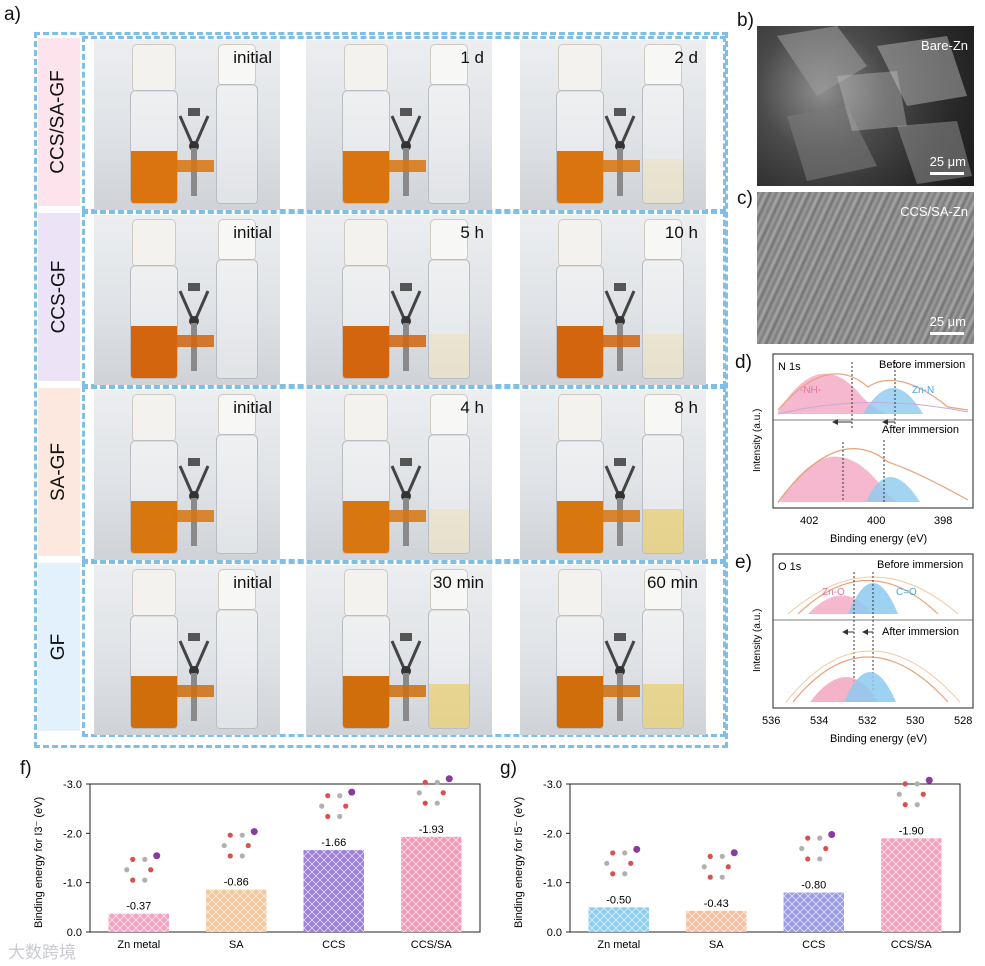  Describe the element at coordinates (472, 407) in the screenshot. I see `timepoint-label: 4 h` at that location.